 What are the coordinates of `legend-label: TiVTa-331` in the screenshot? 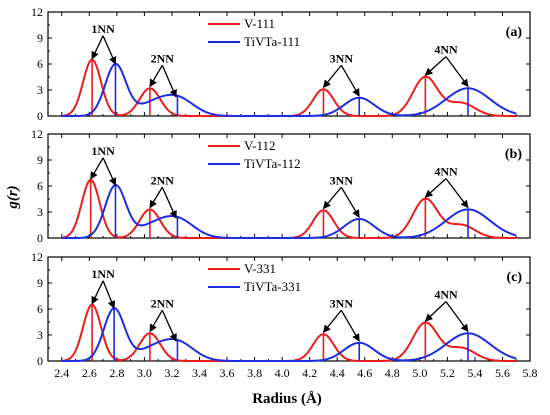 It's located at (272, 286).